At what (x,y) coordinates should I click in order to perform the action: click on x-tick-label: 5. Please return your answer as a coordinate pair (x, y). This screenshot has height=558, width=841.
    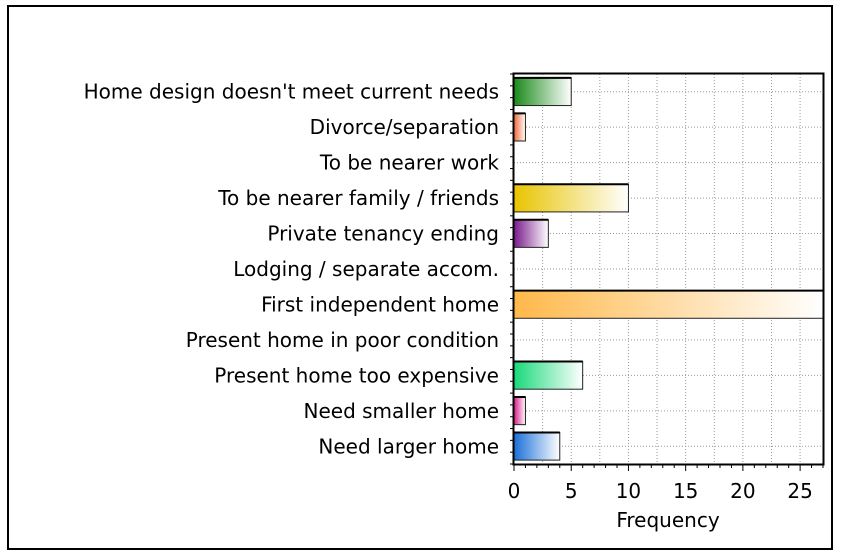
    Looking at the image, I should click on (571, 491).